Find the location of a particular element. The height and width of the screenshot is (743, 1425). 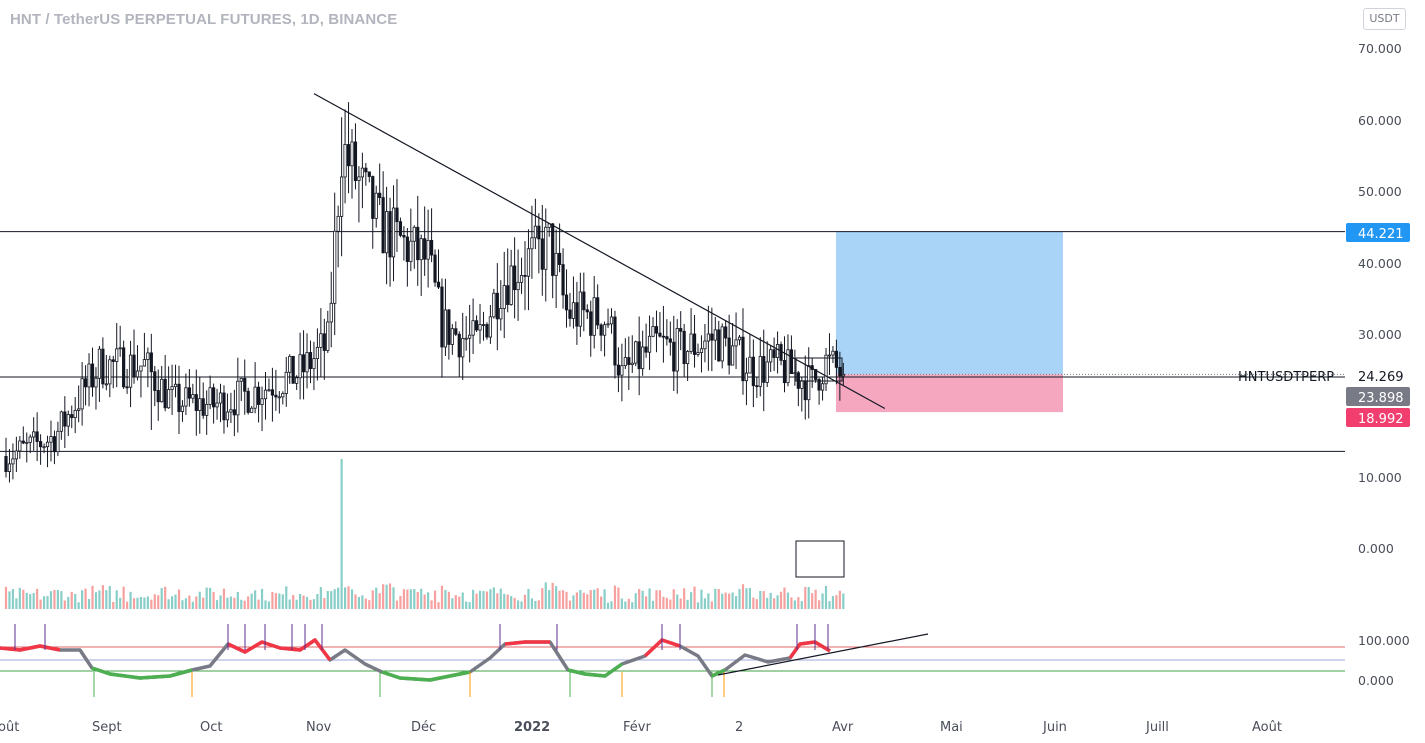

date-label: Févr is located at coordinates (637, 727).